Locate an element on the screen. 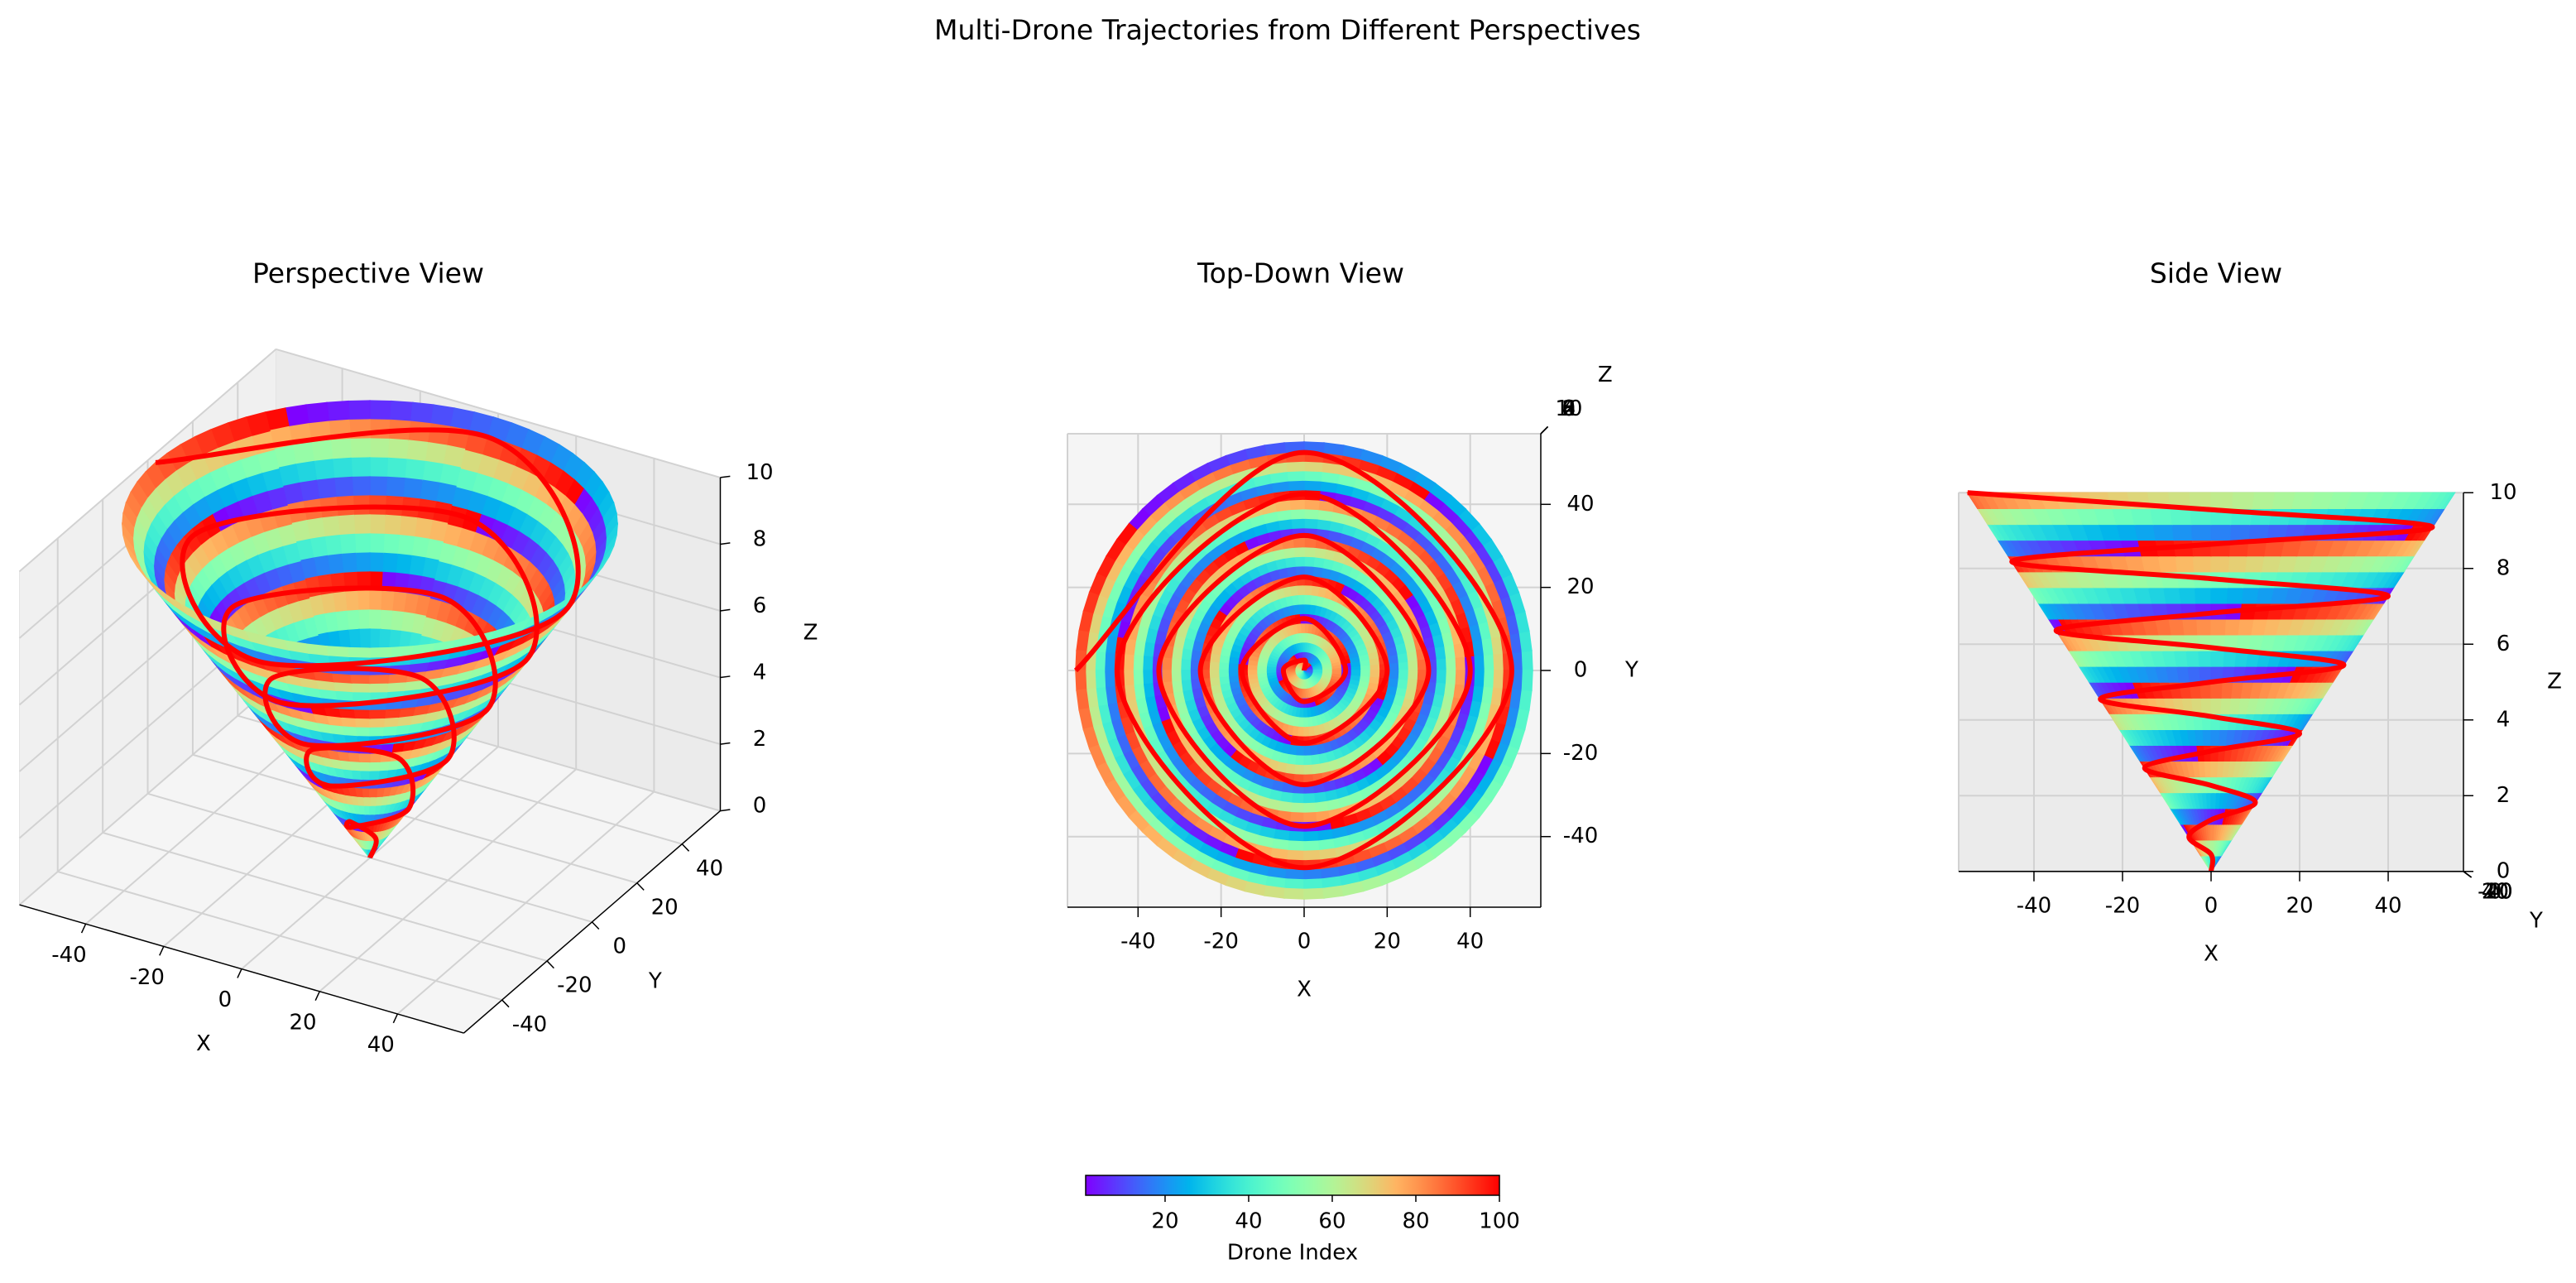 The image size is (2576, 1283). x-tick-label: 20 is located at coordinates (1388, 942).